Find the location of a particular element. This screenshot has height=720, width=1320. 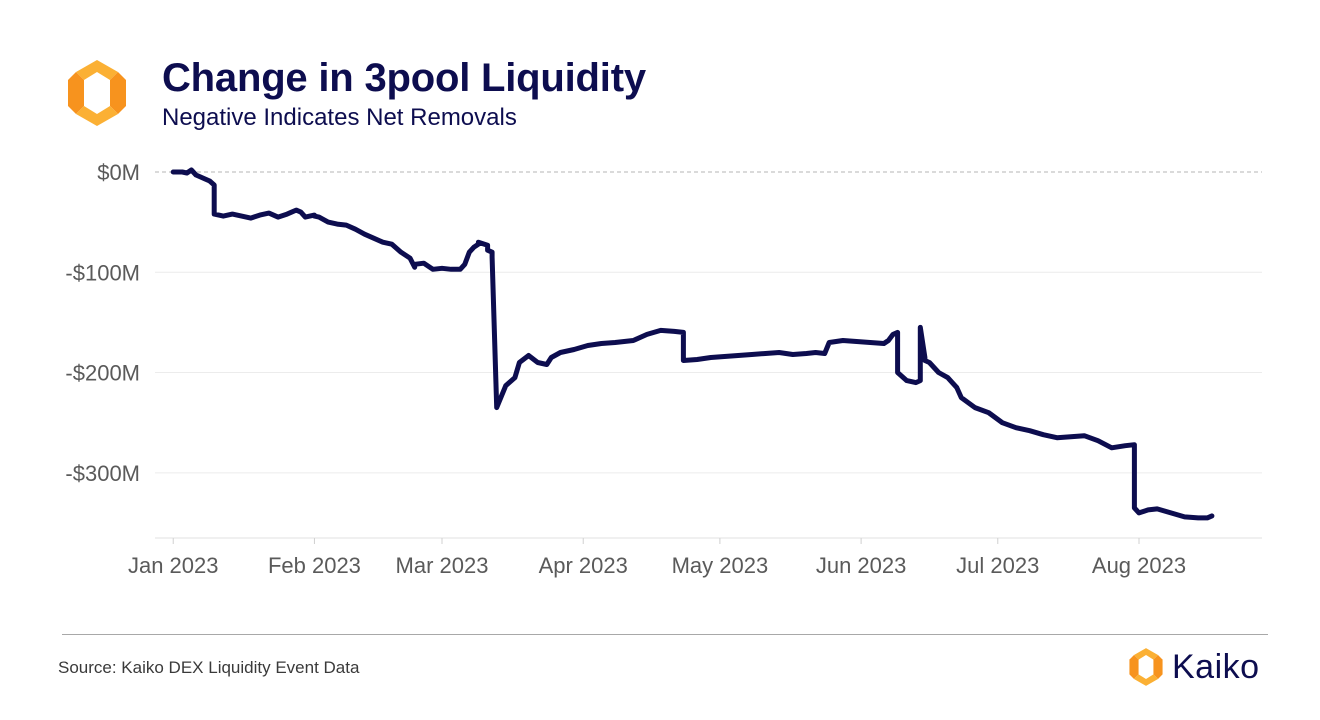

x-tick-label: Jan 2023 is located at coordinates (173, 565).